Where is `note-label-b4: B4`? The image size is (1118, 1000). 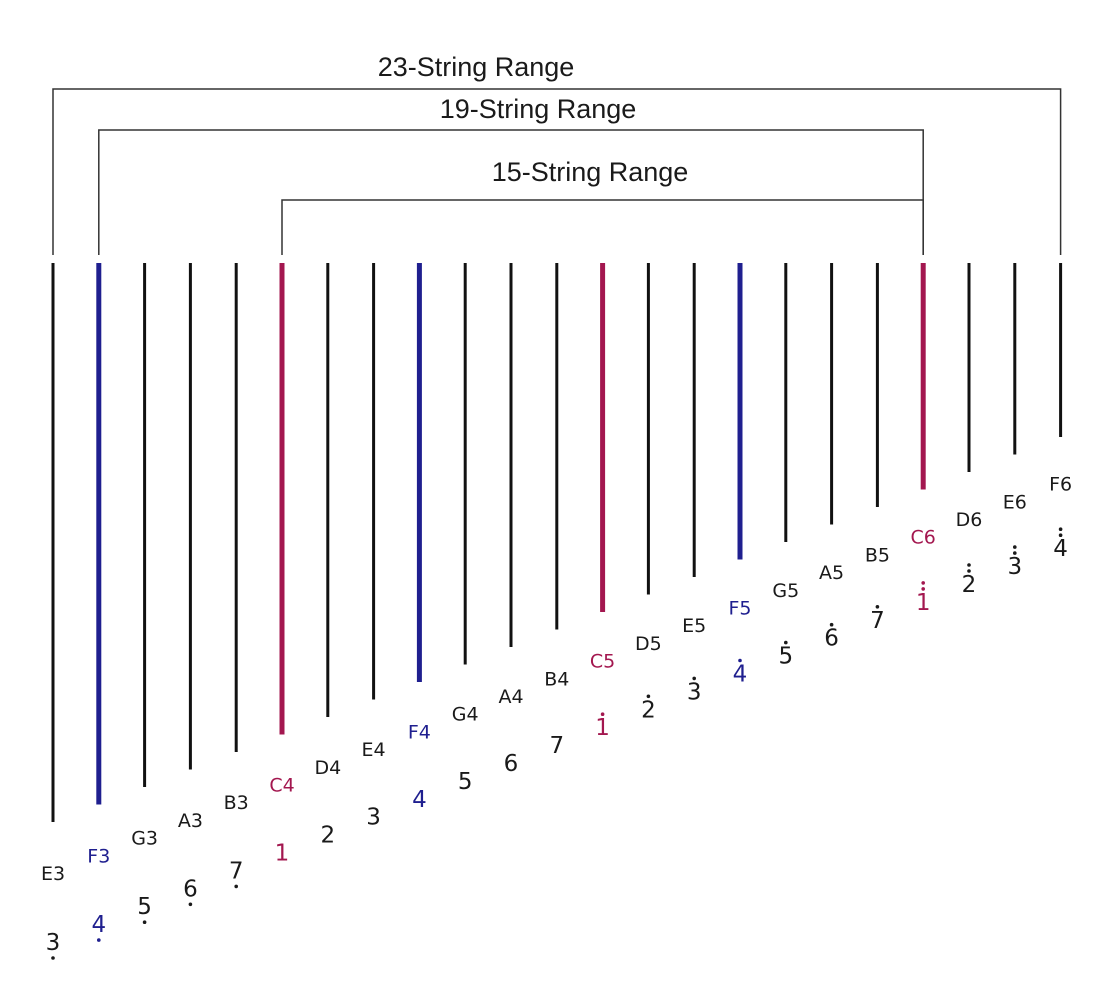 note-label-b4: B4 is located at coordinates (556, 679).